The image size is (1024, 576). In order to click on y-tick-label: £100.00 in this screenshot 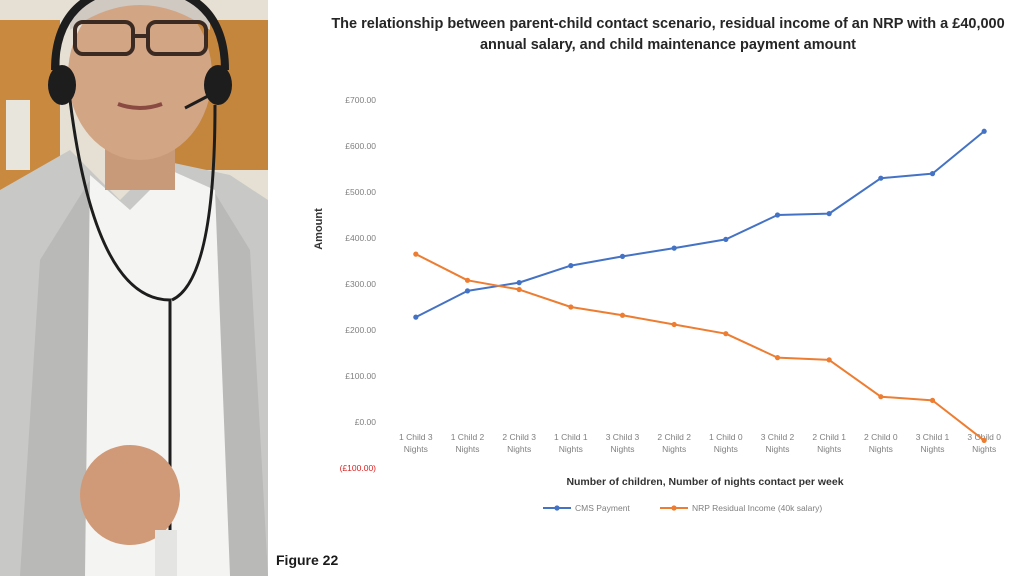, I will do `click(360, 376)`.